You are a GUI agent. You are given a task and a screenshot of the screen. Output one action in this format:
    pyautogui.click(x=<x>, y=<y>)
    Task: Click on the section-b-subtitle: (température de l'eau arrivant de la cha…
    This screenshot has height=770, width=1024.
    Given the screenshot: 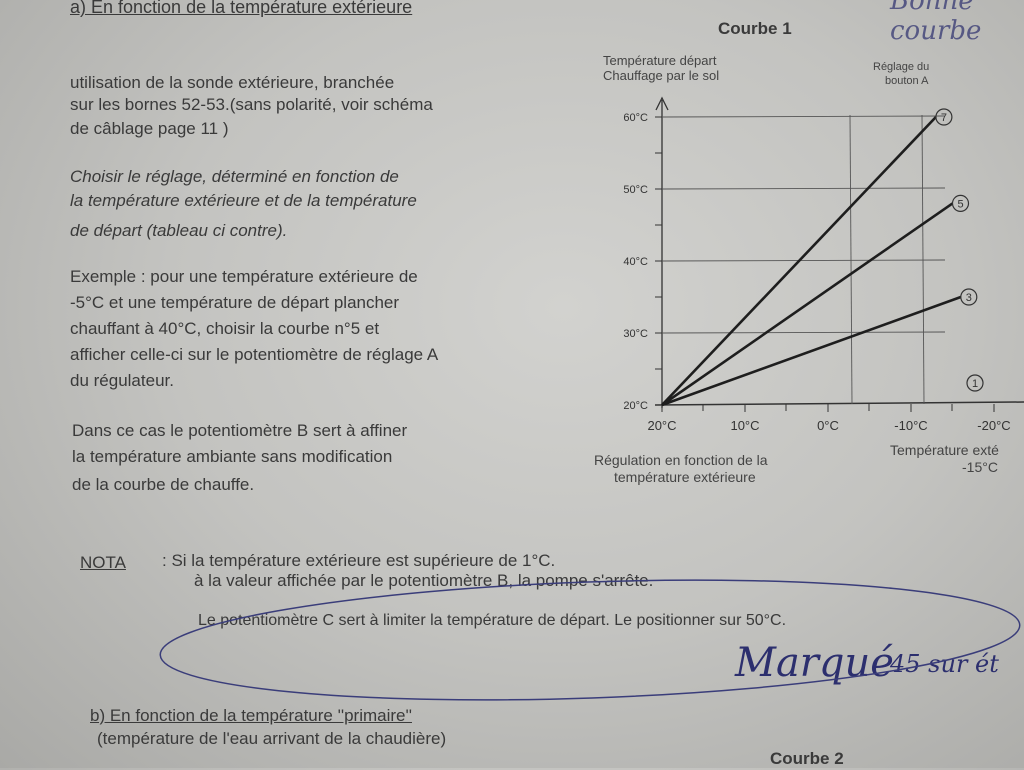 What is the action you would take?
    pyautogui.click(x=272, y=738)
    